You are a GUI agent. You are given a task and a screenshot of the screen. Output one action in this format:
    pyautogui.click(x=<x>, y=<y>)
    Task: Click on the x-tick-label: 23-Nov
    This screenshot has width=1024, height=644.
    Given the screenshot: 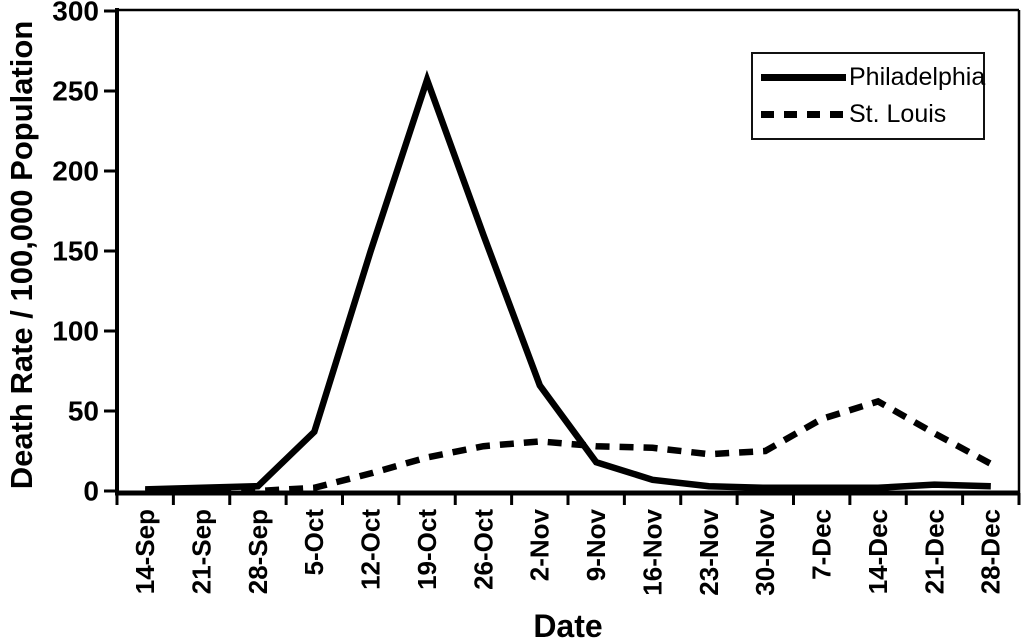 What is the action you would take?
    pyautogui.click(x=709, y=551)
    